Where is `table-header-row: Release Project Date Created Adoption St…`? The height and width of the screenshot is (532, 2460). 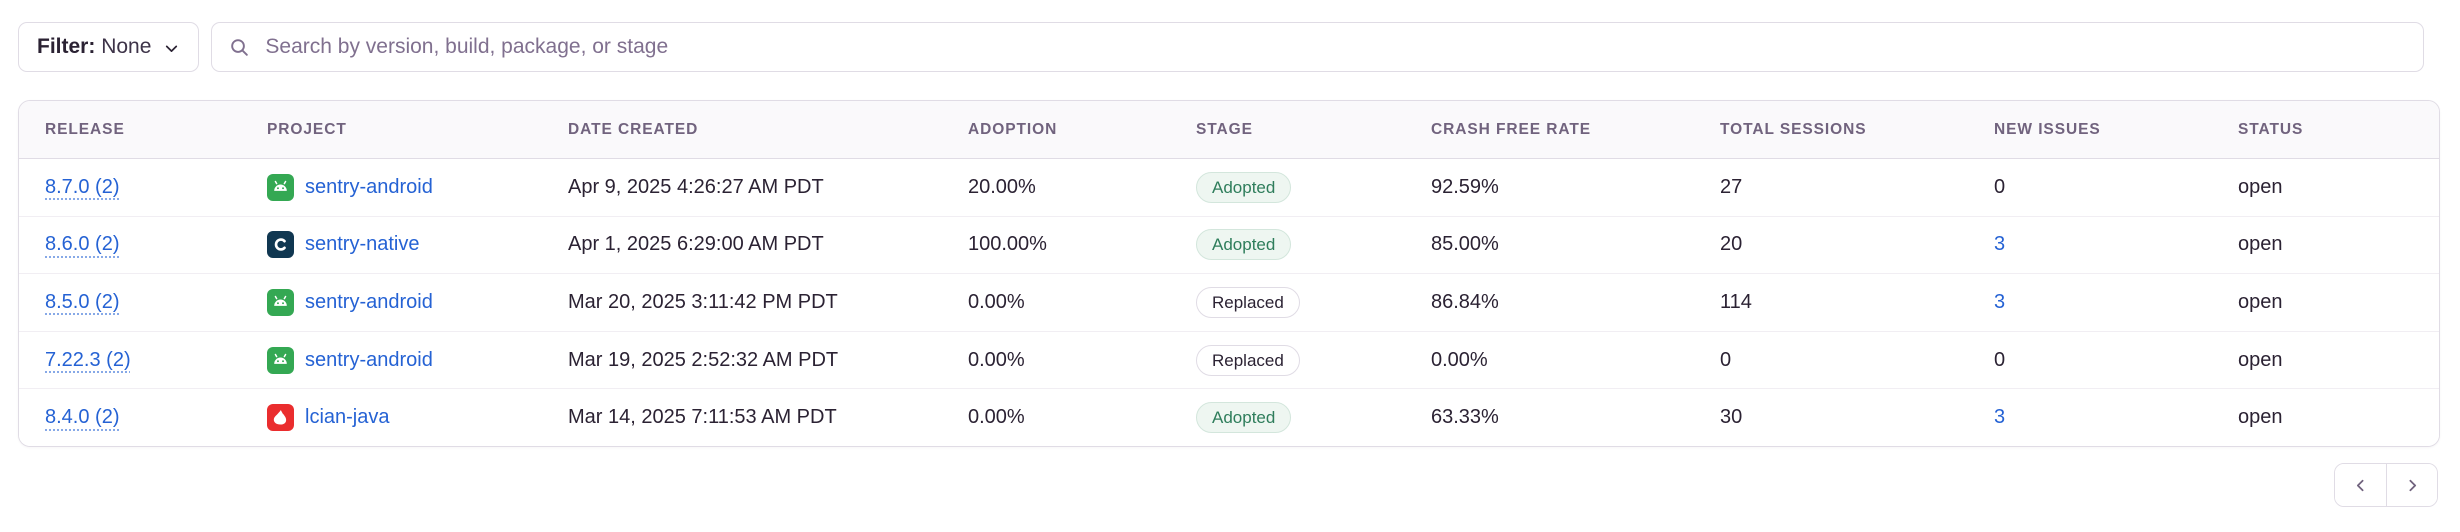
table-header-row: Release Project Date Created Adoption St… is located at coordinates (1229, 130).